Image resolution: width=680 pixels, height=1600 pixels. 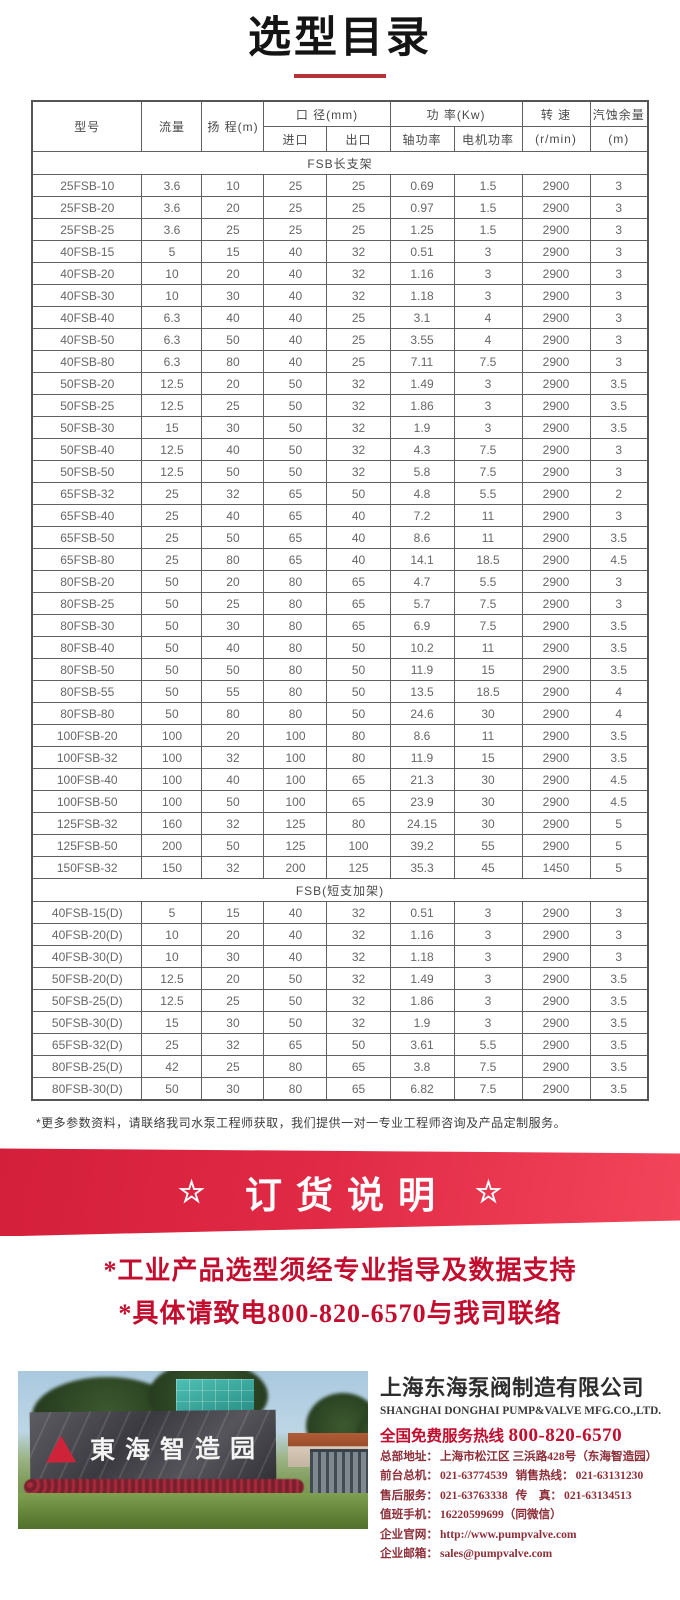 What do you see at coordinates (409, 1476) in the screenshot?
I see `front-desk-label: 前台总机：` at bounding box center [409, 1476].